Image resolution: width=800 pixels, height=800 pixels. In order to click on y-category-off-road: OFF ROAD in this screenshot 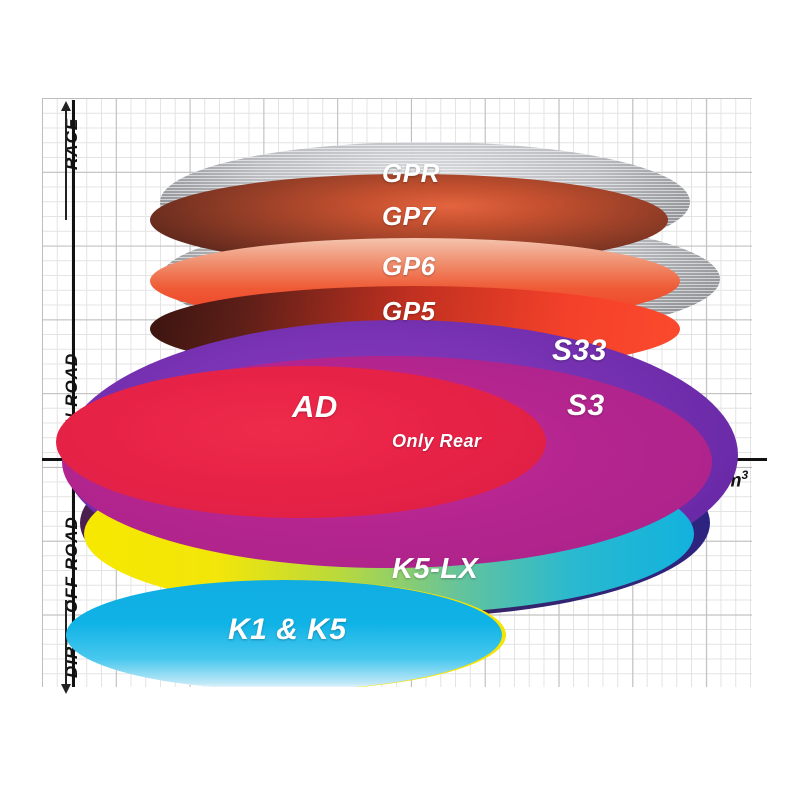, I will do `click(71, 564)`.